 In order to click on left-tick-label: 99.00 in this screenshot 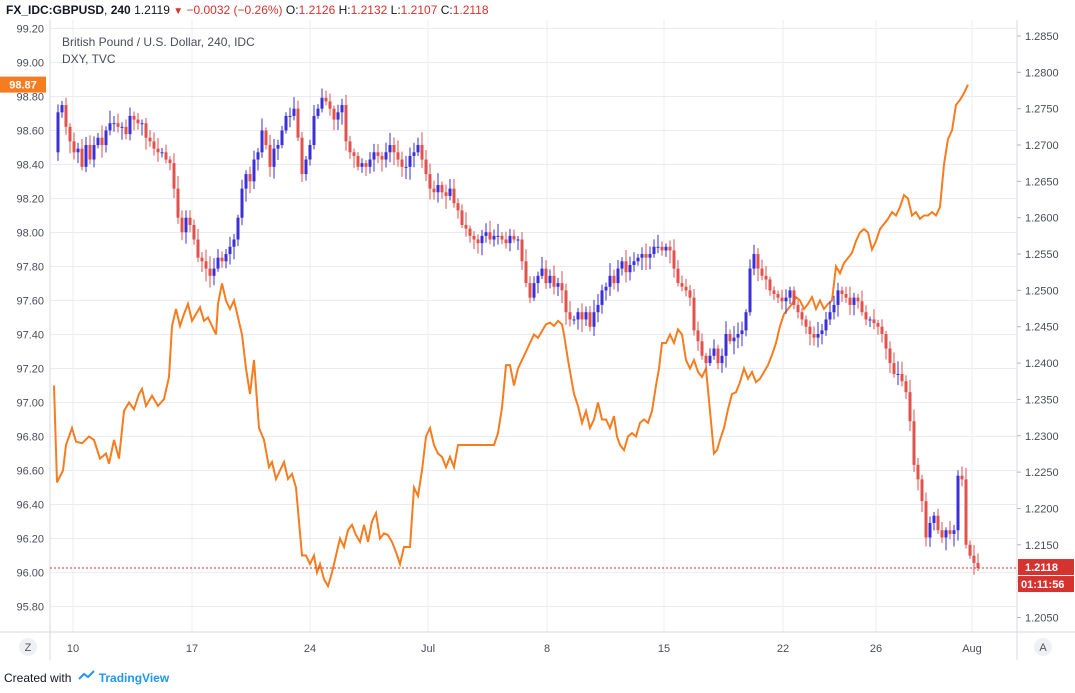, I will do `click(30, 64)`.